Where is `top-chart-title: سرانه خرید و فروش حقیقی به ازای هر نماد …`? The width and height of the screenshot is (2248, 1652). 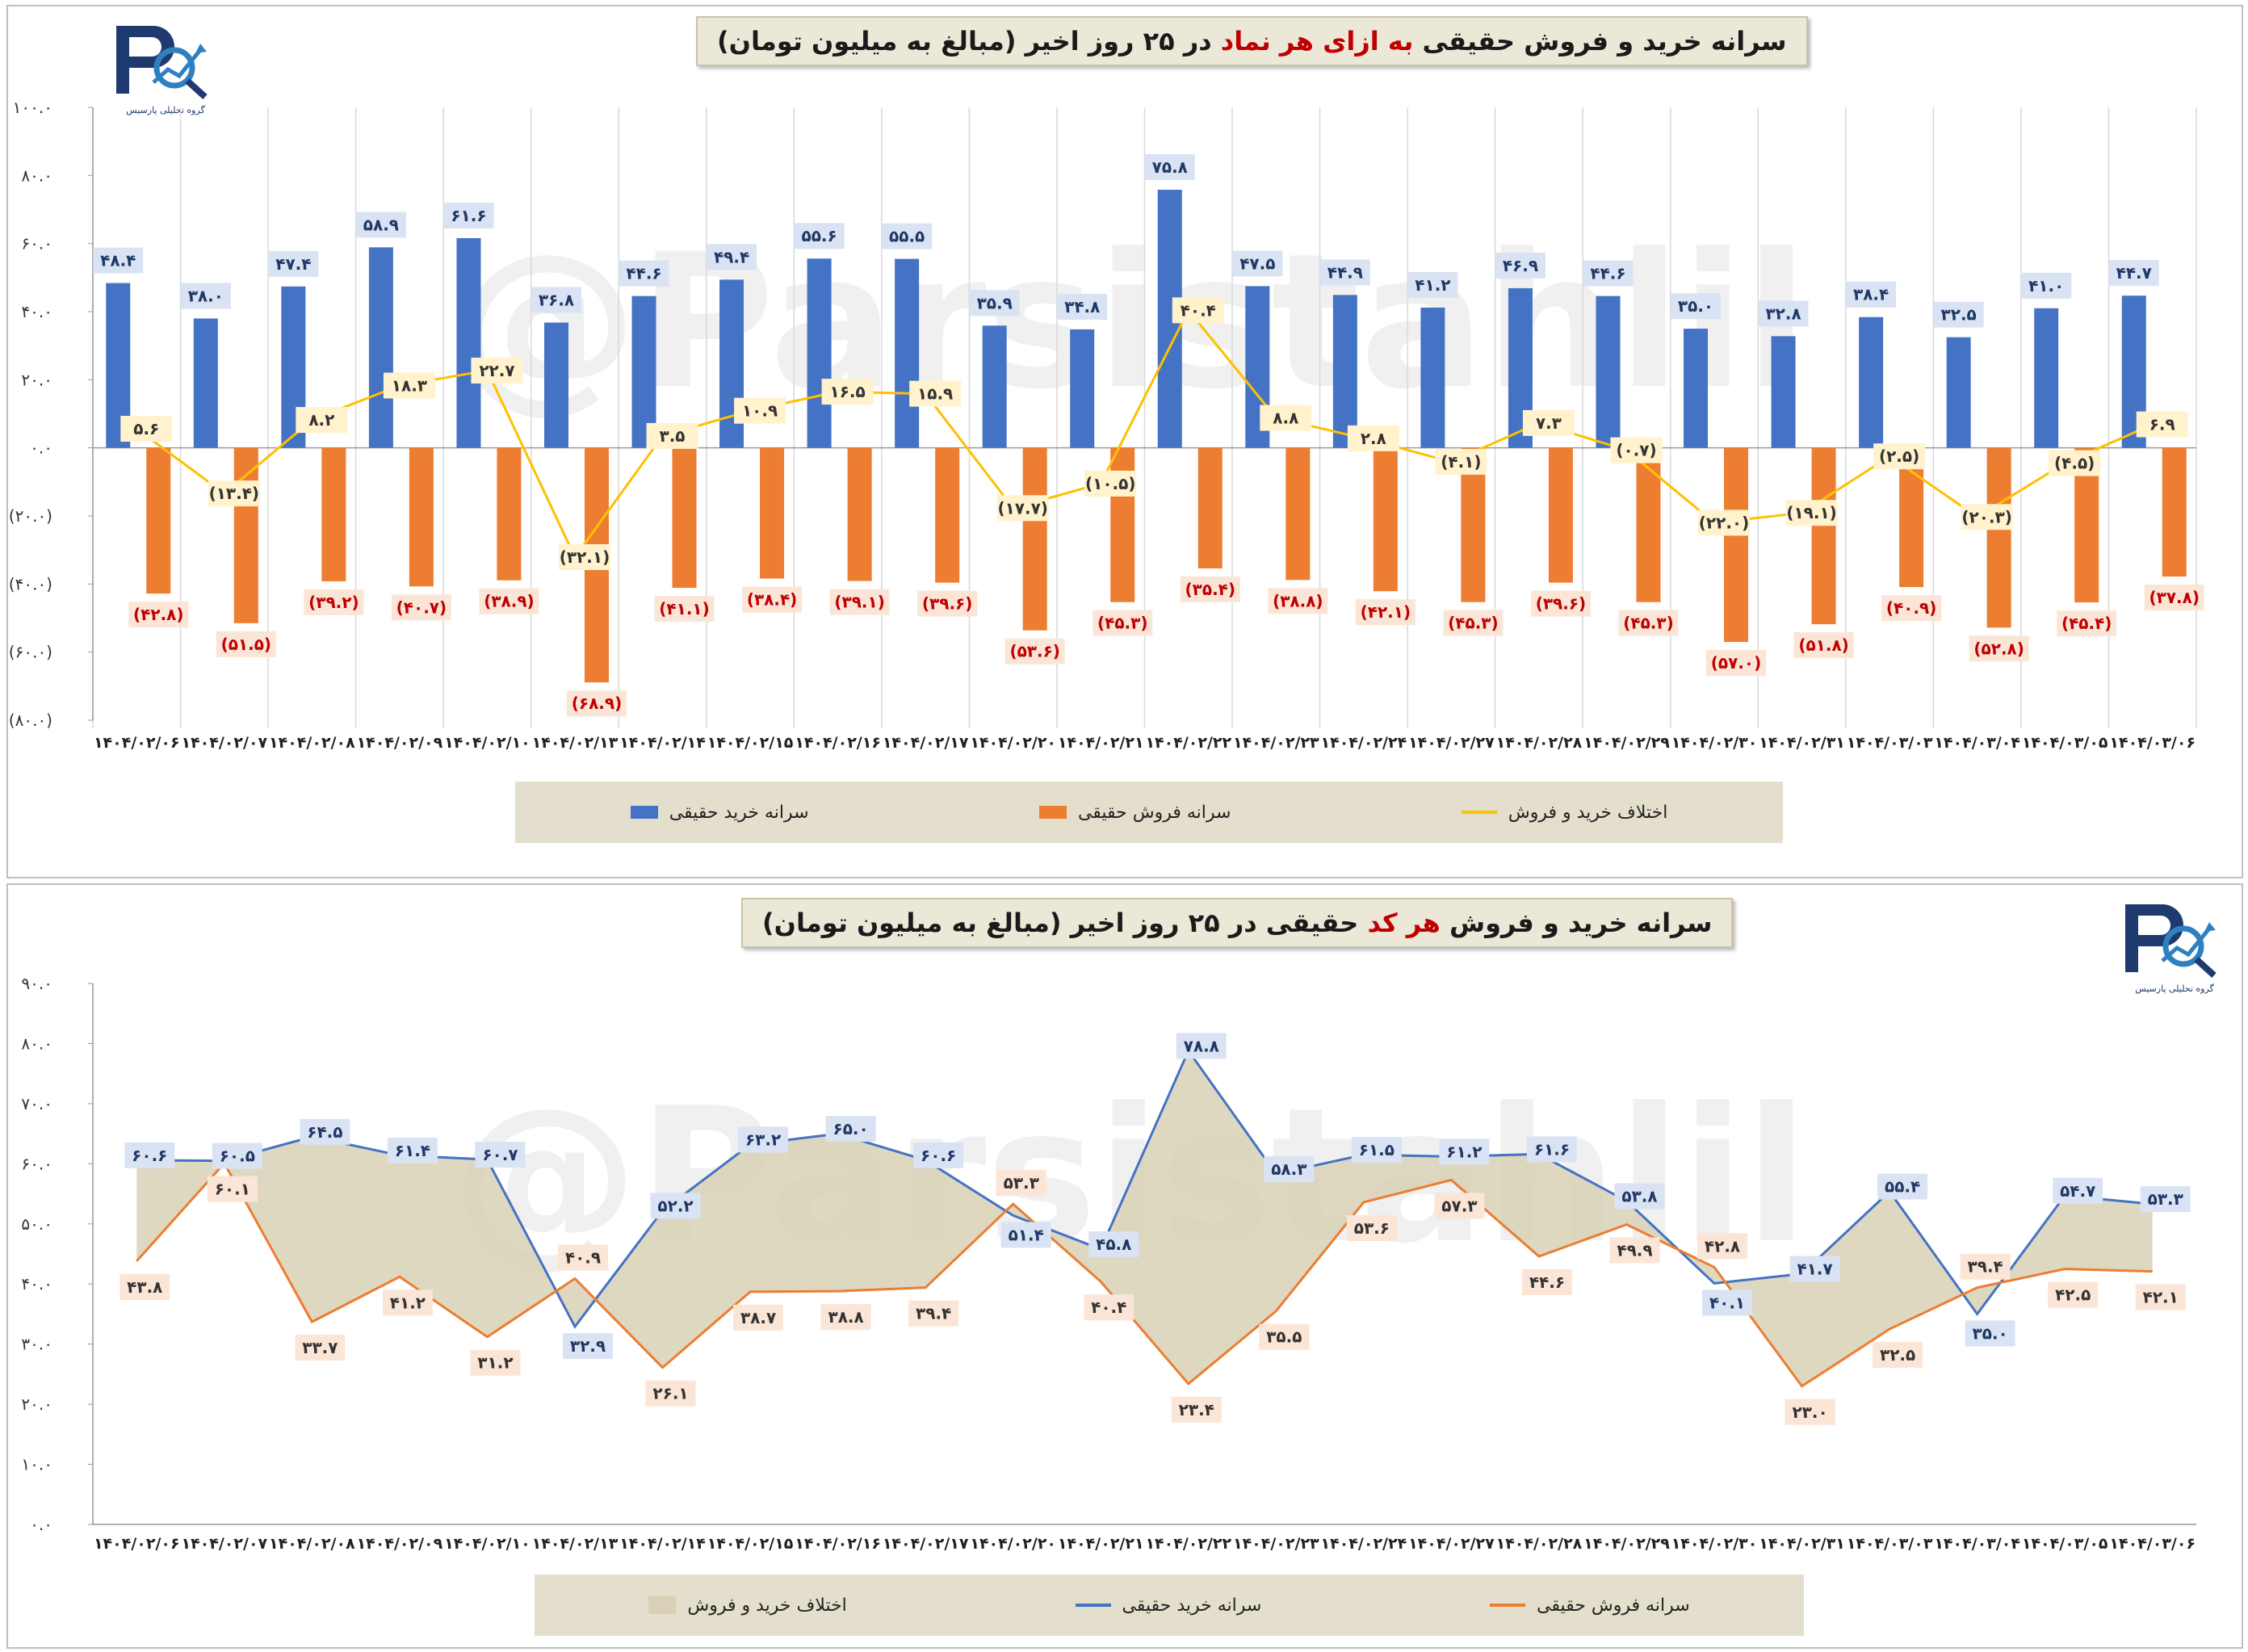
top-chart-title: سرانه خرید و فروش حقیقی به ازای هر نماد … is located at coordinates (1252, 41).